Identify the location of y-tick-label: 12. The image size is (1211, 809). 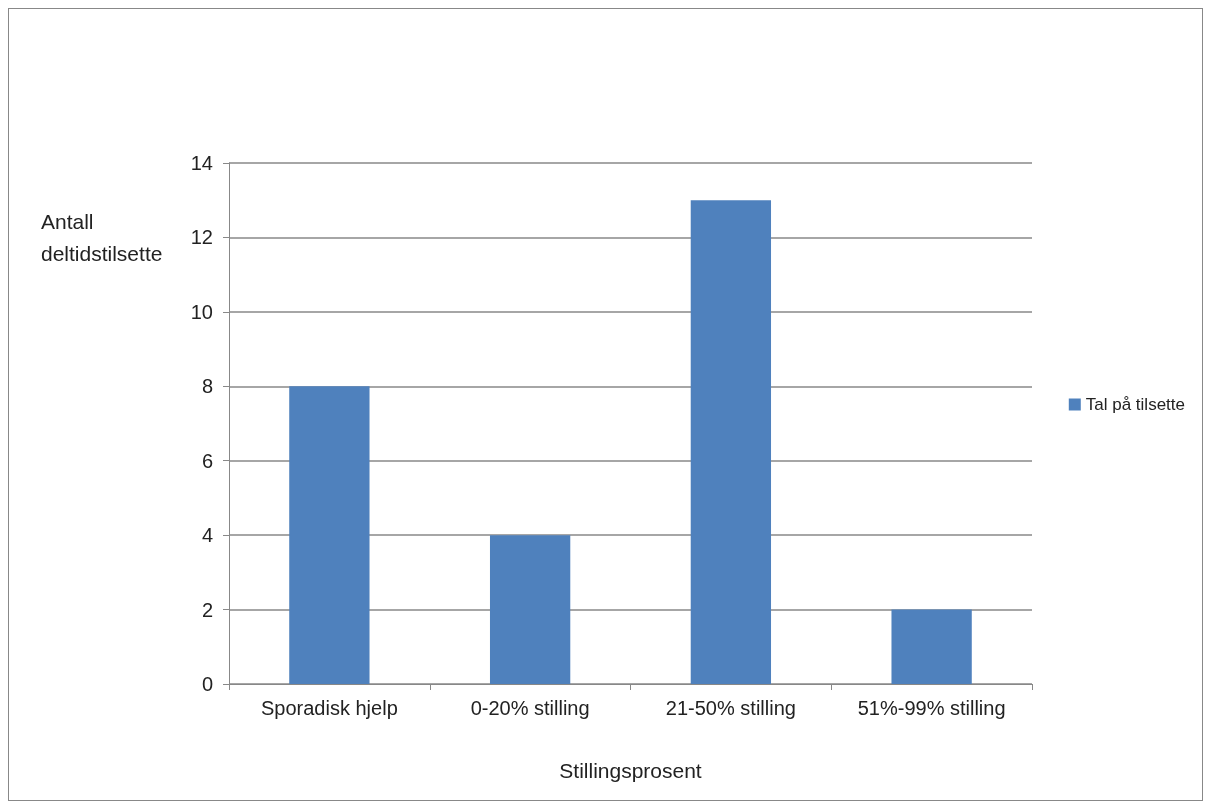
(201, 237).